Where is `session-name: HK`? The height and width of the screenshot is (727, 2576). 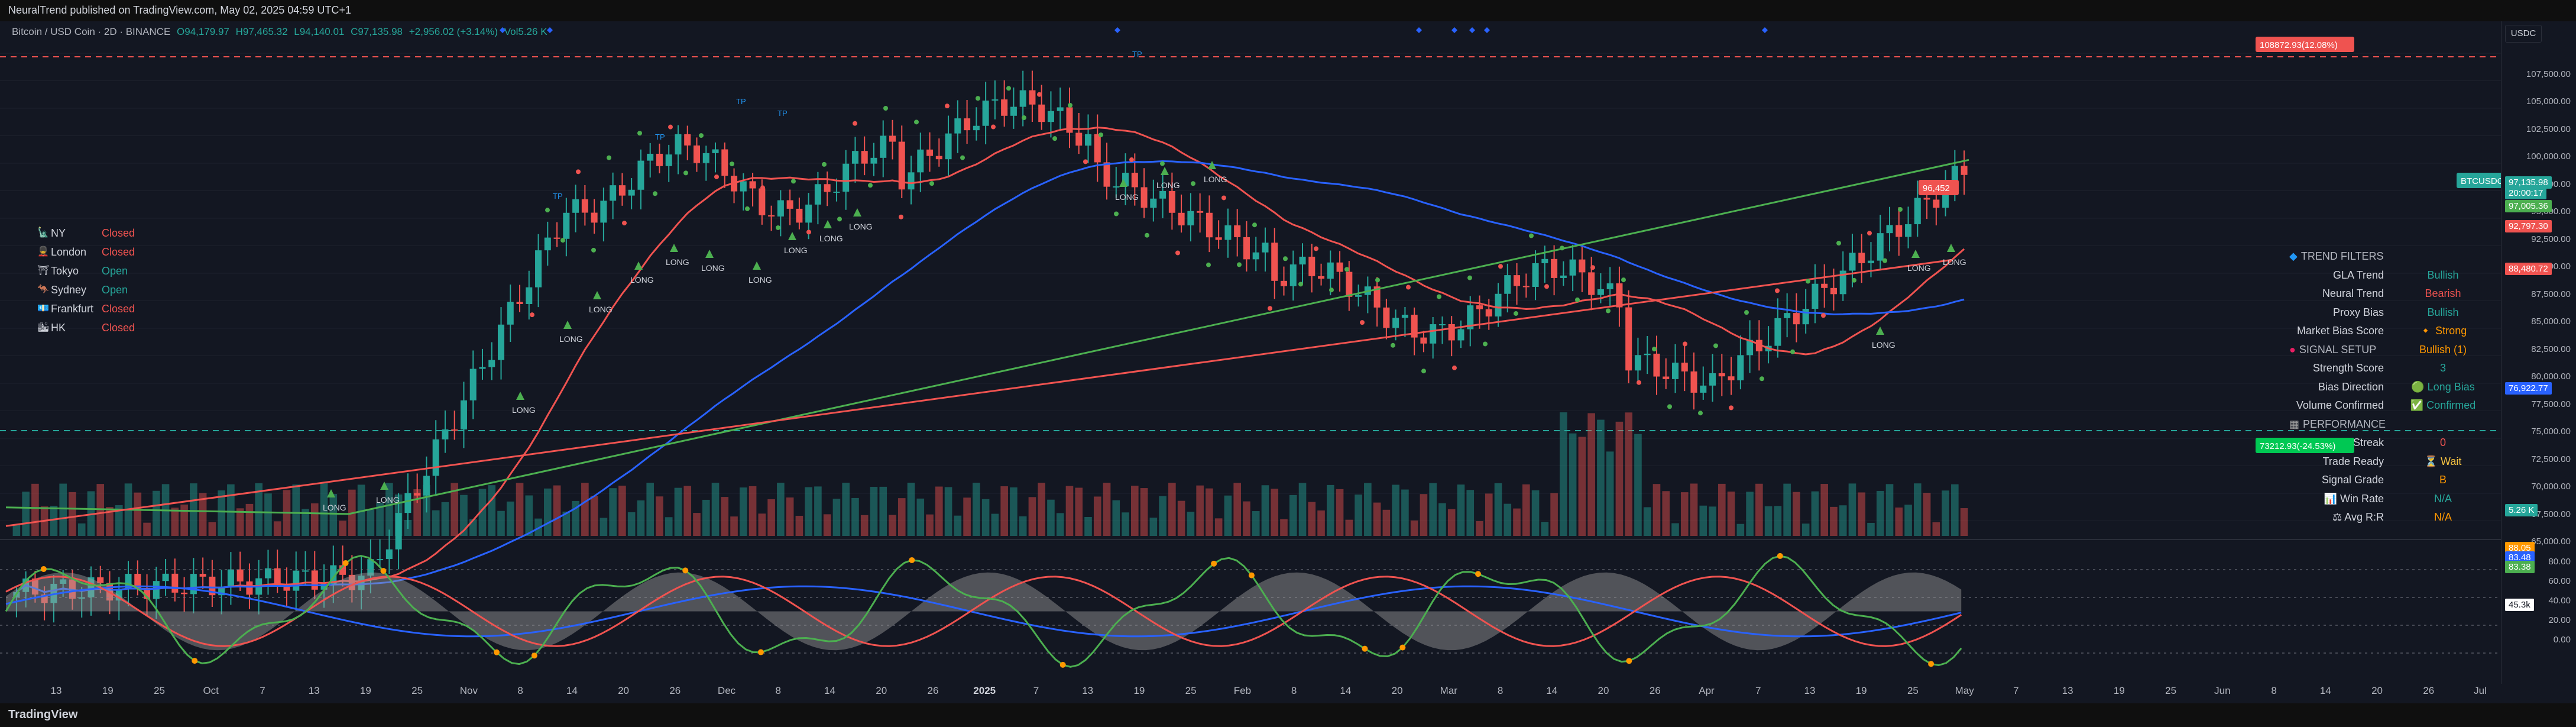
session-name: HK is located at coordinates (58, 328).